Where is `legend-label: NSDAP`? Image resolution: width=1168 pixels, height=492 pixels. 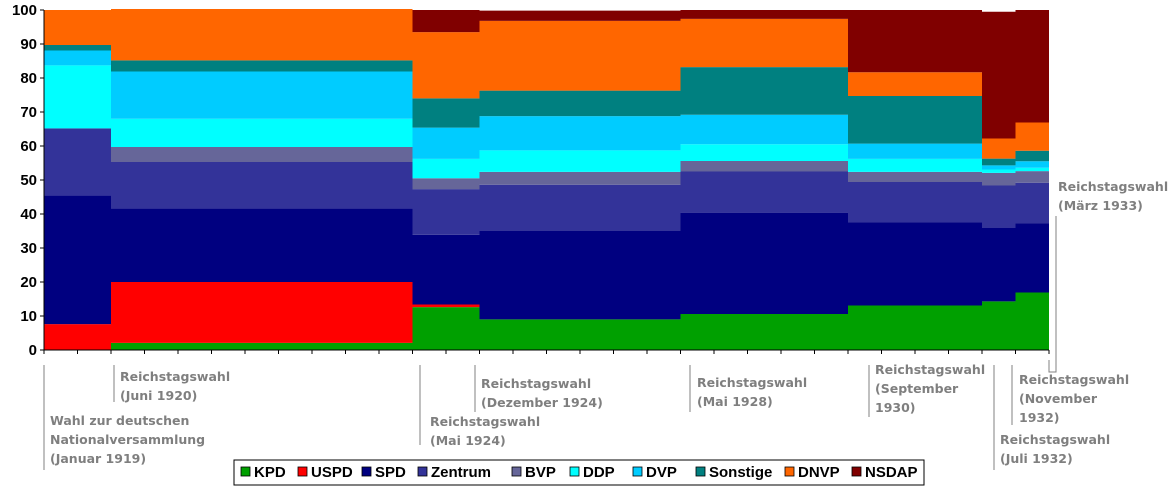
legend-label: NSDAP is located at coordinates (891, 472).